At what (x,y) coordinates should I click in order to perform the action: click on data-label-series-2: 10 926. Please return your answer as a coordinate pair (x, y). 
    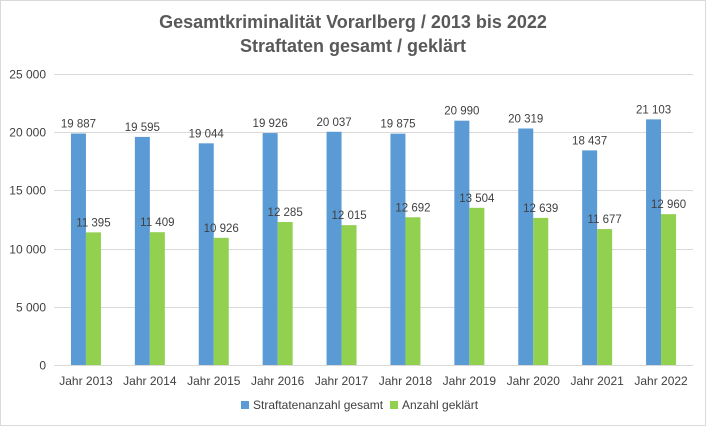
    Looking at the image, I should click on (221, 229).